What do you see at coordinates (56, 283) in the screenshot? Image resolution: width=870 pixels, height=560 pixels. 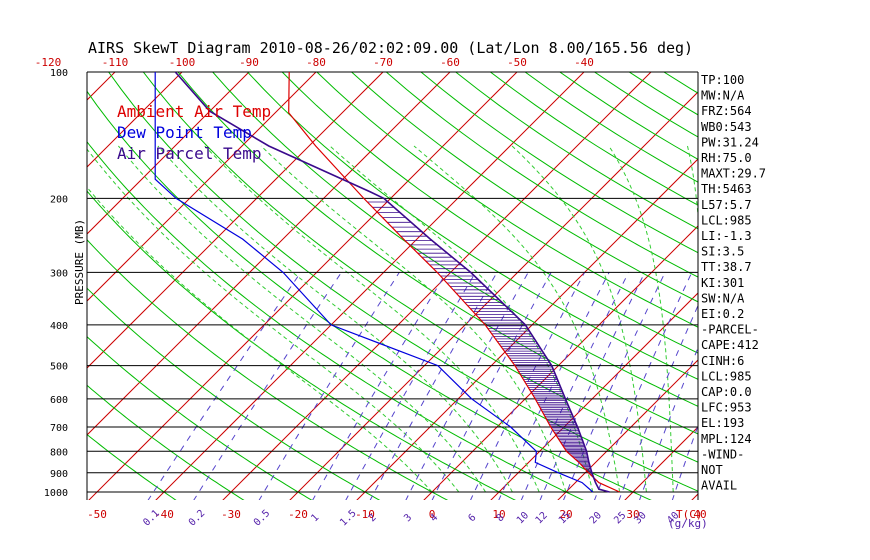 I see `pressure-tick-labels: 100 200 300 400 500 600 700 800 900 1000` at bounding box center [56, 283].